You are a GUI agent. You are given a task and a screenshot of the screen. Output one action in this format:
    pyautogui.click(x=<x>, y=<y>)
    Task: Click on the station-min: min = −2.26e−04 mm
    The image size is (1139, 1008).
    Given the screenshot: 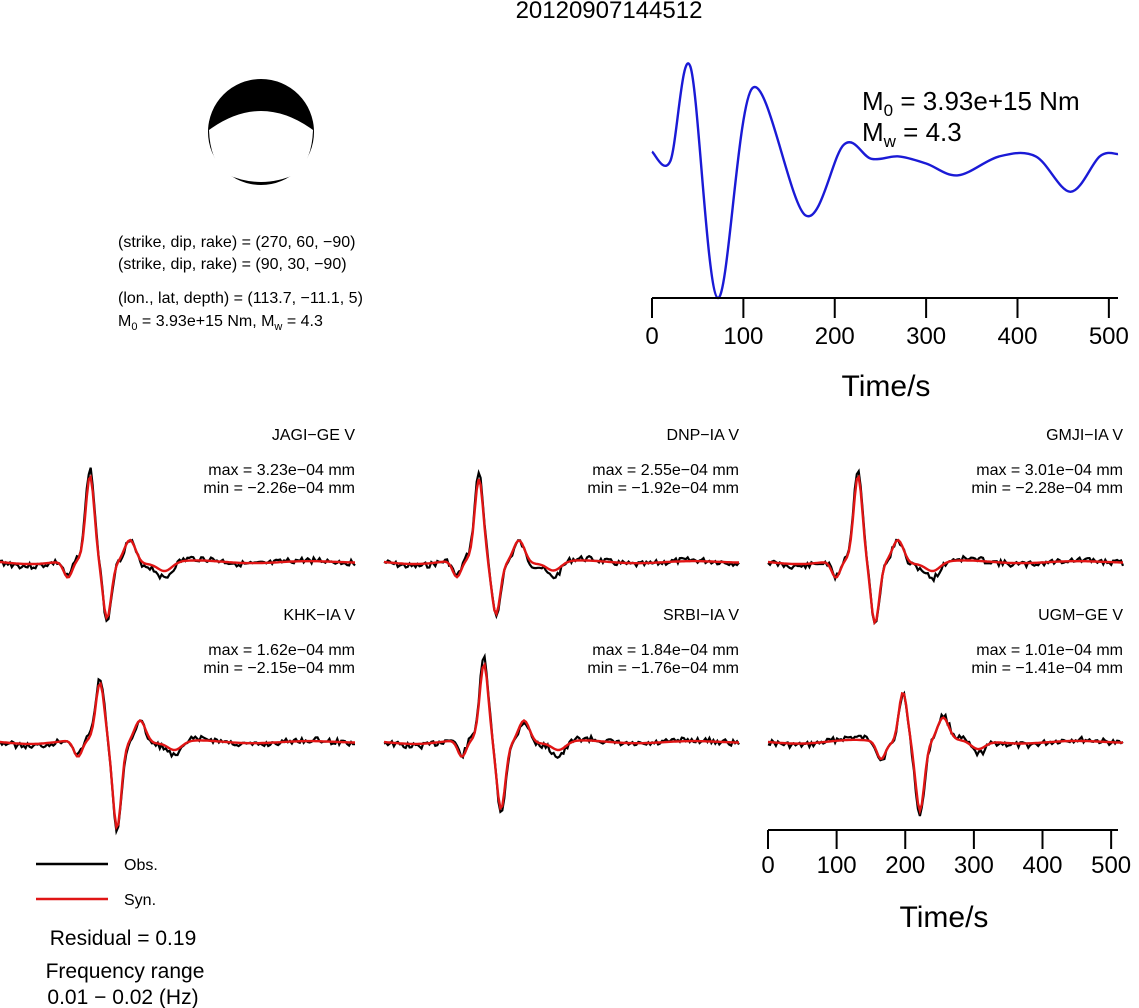 What is the action you would take?
    pyautogui.click(x=279, y=488)
    